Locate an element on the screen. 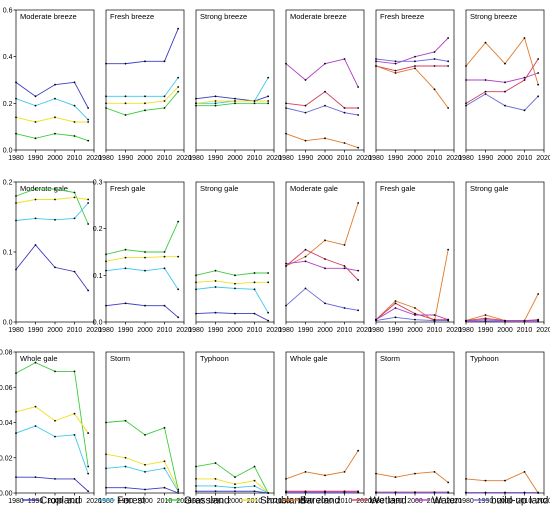  panel-title: Whole gale is located at coordinates (309, 358).